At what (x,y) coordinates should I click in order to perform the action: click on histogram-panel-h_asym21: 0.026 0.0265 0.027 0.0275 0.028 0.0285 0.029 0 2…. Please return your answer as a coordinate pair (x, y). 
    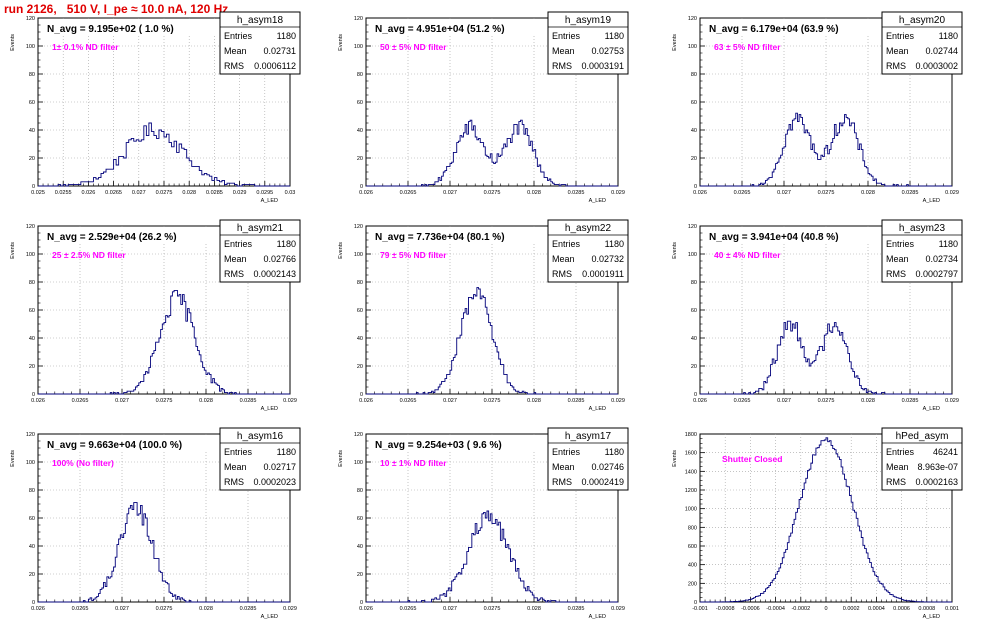
    Looking at the image, I should click on (155, 315).